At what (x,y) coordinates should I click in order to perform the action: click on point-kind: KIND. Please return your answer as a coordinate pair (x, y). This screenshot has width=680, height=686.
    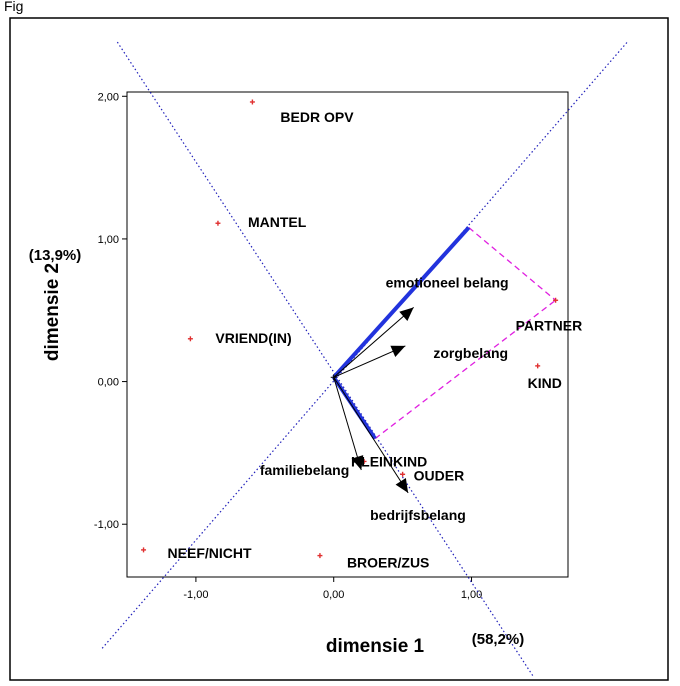
    Looking at the image, I should click on (545, 377).